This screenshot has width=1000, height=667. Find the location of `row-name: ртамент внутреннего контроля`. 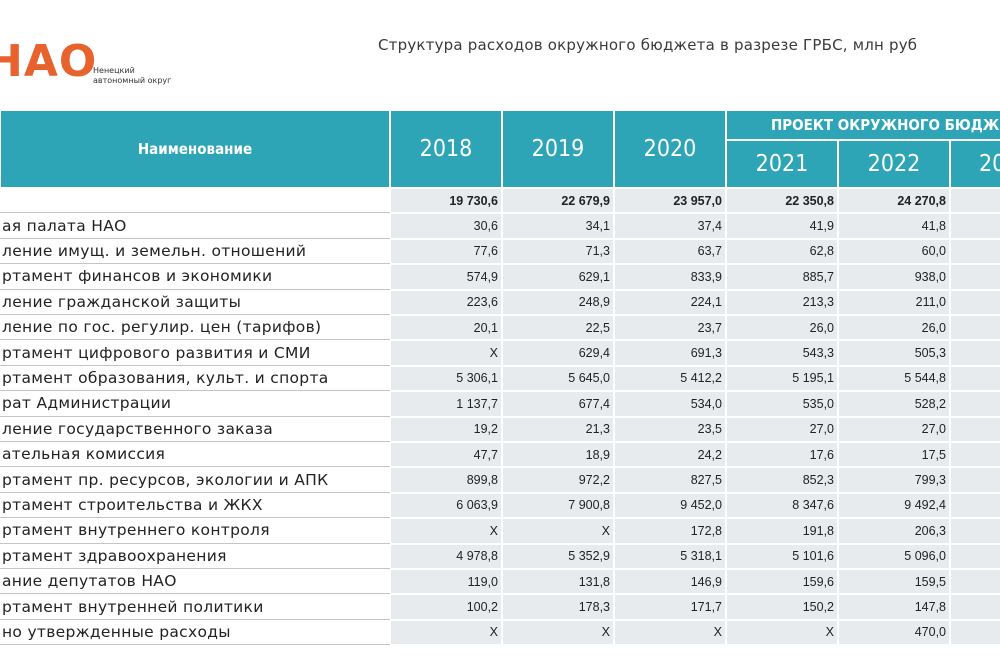

row-name: ртамент внутреннего контроля is located at coordinates (195, 531).